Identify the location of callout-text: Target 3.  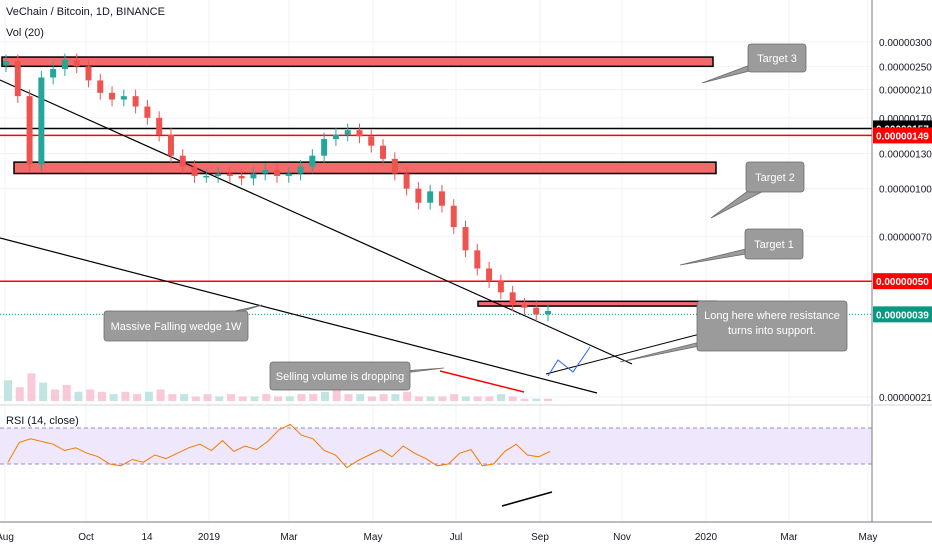
(777, 59).